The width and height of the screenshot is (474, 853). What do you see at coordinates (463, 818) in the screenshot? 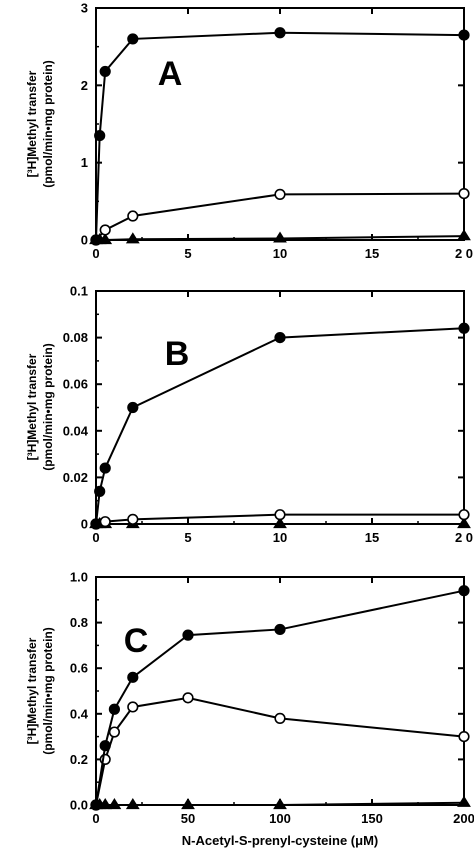
I see `x-tick-label: 200` at bounding box center [463, 818].